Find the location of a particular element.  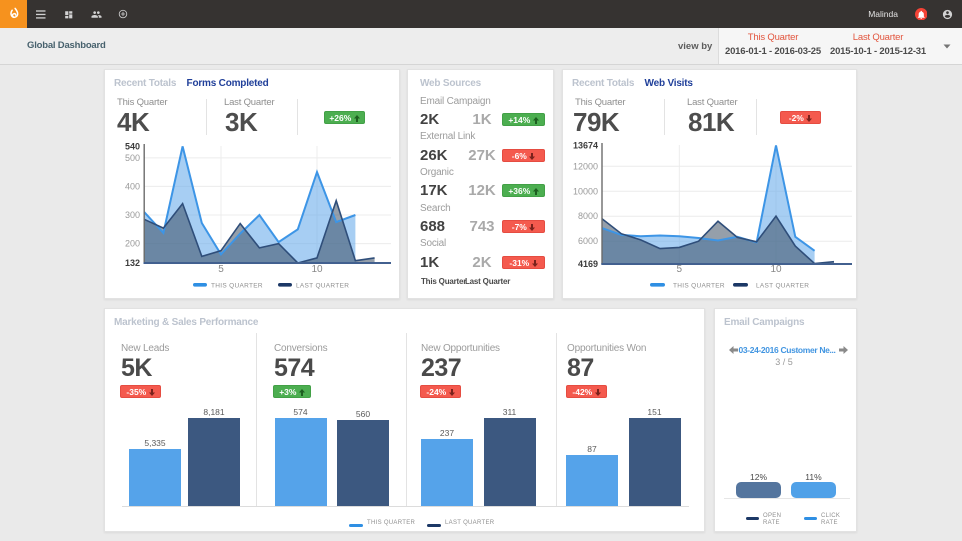

svg-text: 200 is located at coordinates (132, 244).